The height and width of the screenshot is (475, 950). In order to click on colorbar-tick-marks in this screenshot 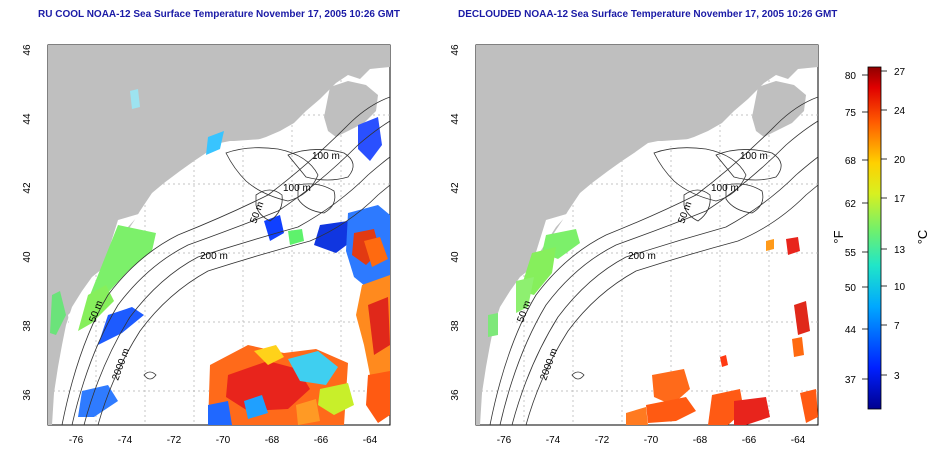, I will do `click(874, 225)`.